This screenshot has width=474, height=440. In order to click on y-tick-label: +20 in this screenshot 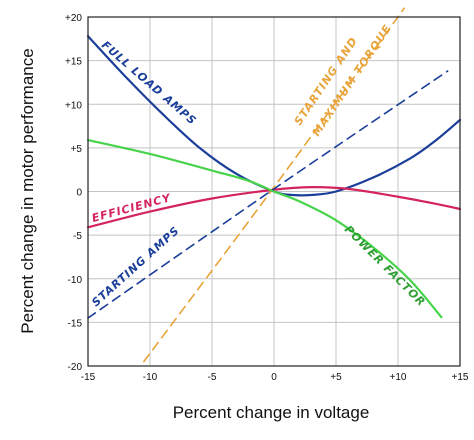, I will do `click(73, 18)`.